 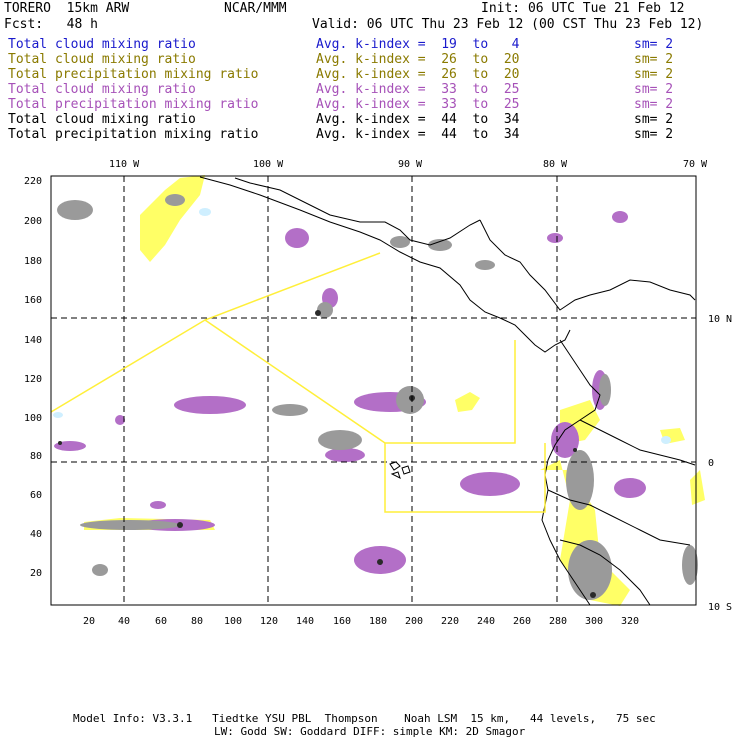 What do you see at coordinates (385, 264) in the screenshot?
I see `coastline-central-america` at bounding box center [385, 264].